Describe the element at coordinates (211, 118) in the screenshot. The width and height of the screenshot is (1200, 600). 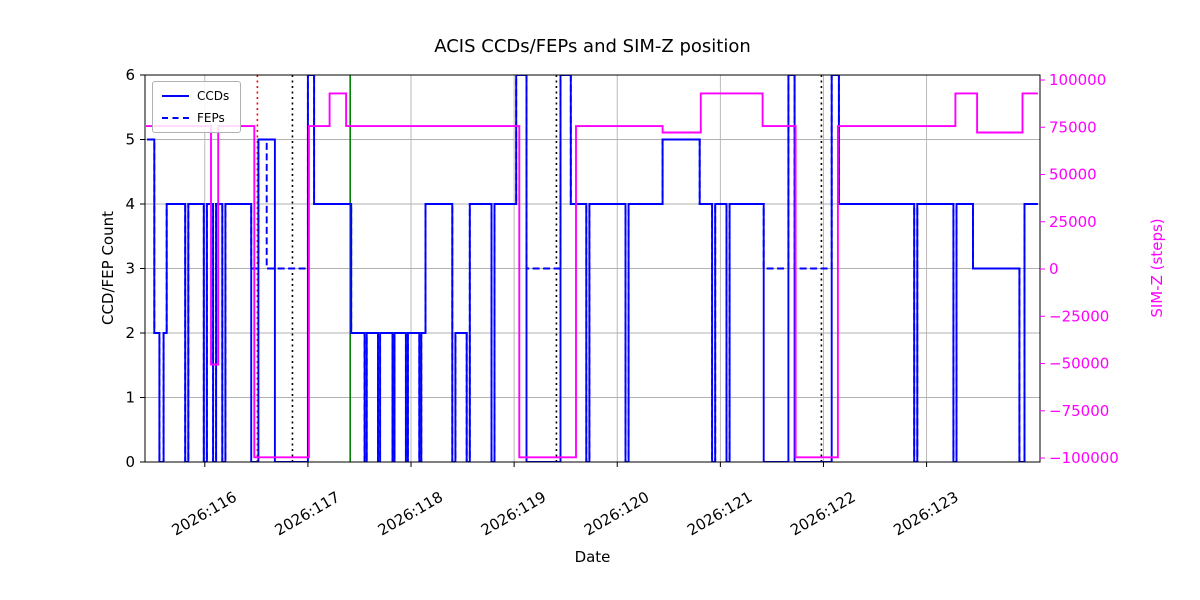
I see `legend-label-feps: FEPs` at that location.